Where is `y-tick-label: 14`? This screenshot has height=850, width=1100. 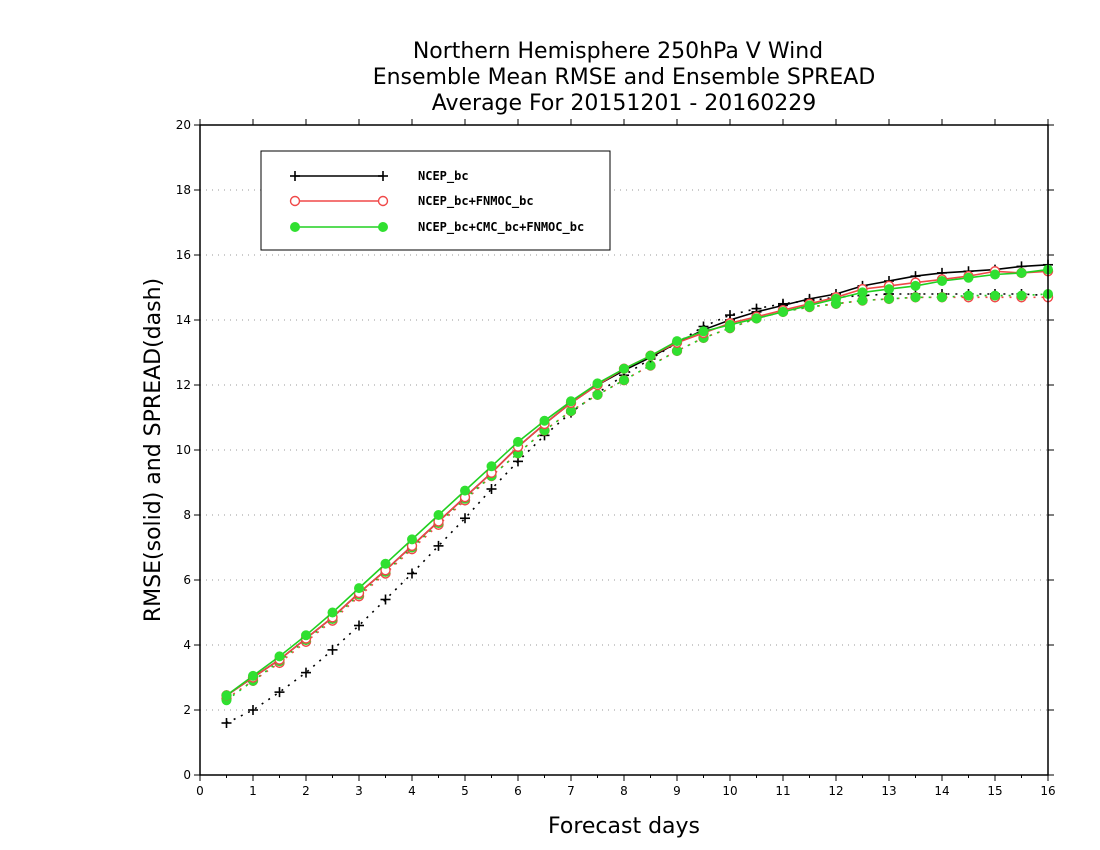 y-tick-label: 14 is located at coordinates (183, 320).